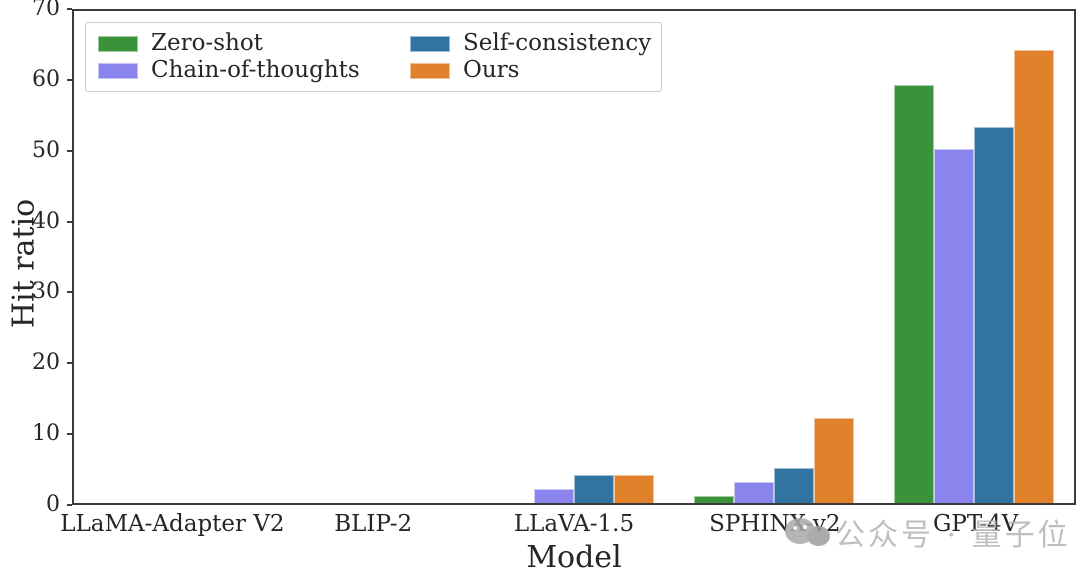 This screenshot has width=1080, height=576. I want to click on legend-label: Ours, so click(491, 70).